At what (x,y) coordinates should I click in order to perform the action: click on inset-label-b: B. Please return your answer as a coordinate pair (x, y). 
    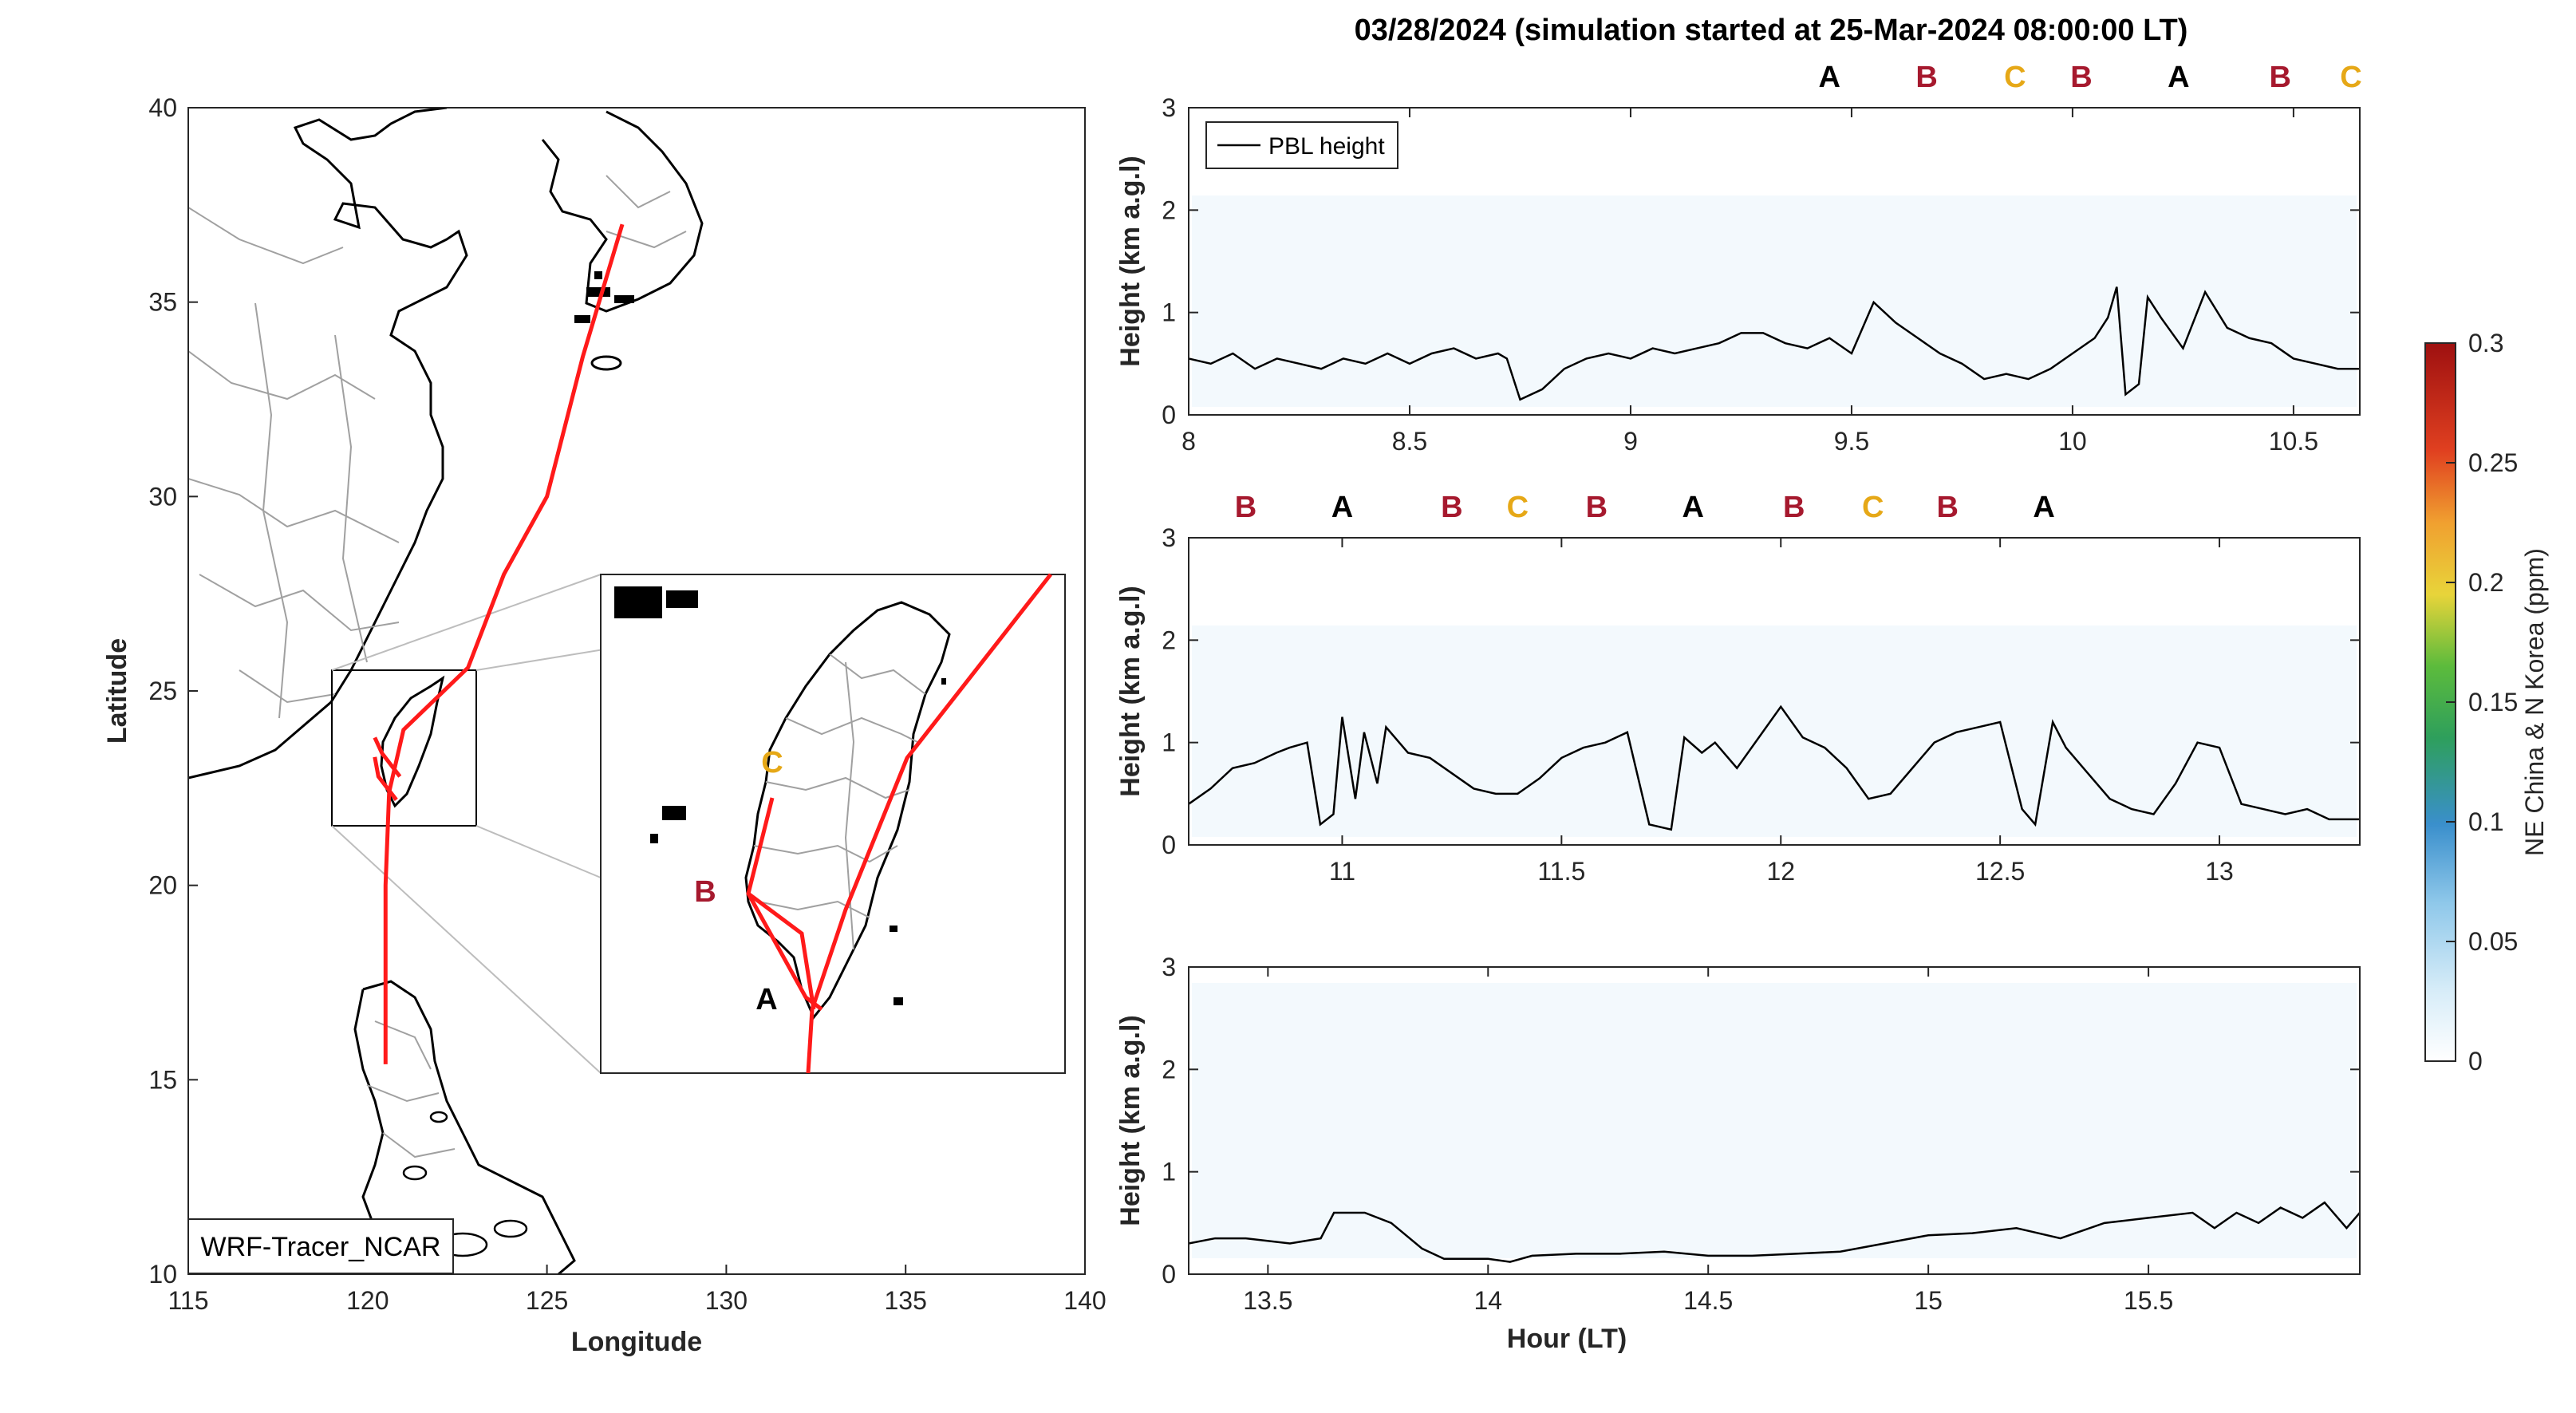
    Looking at the image, I should click on (705, 892).